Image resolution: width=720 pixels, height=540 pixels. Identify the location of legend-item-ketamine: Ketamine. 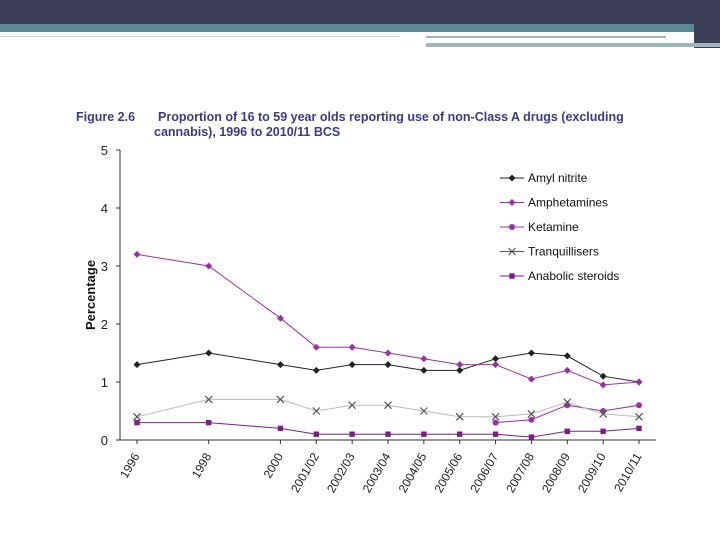
(539, 227).